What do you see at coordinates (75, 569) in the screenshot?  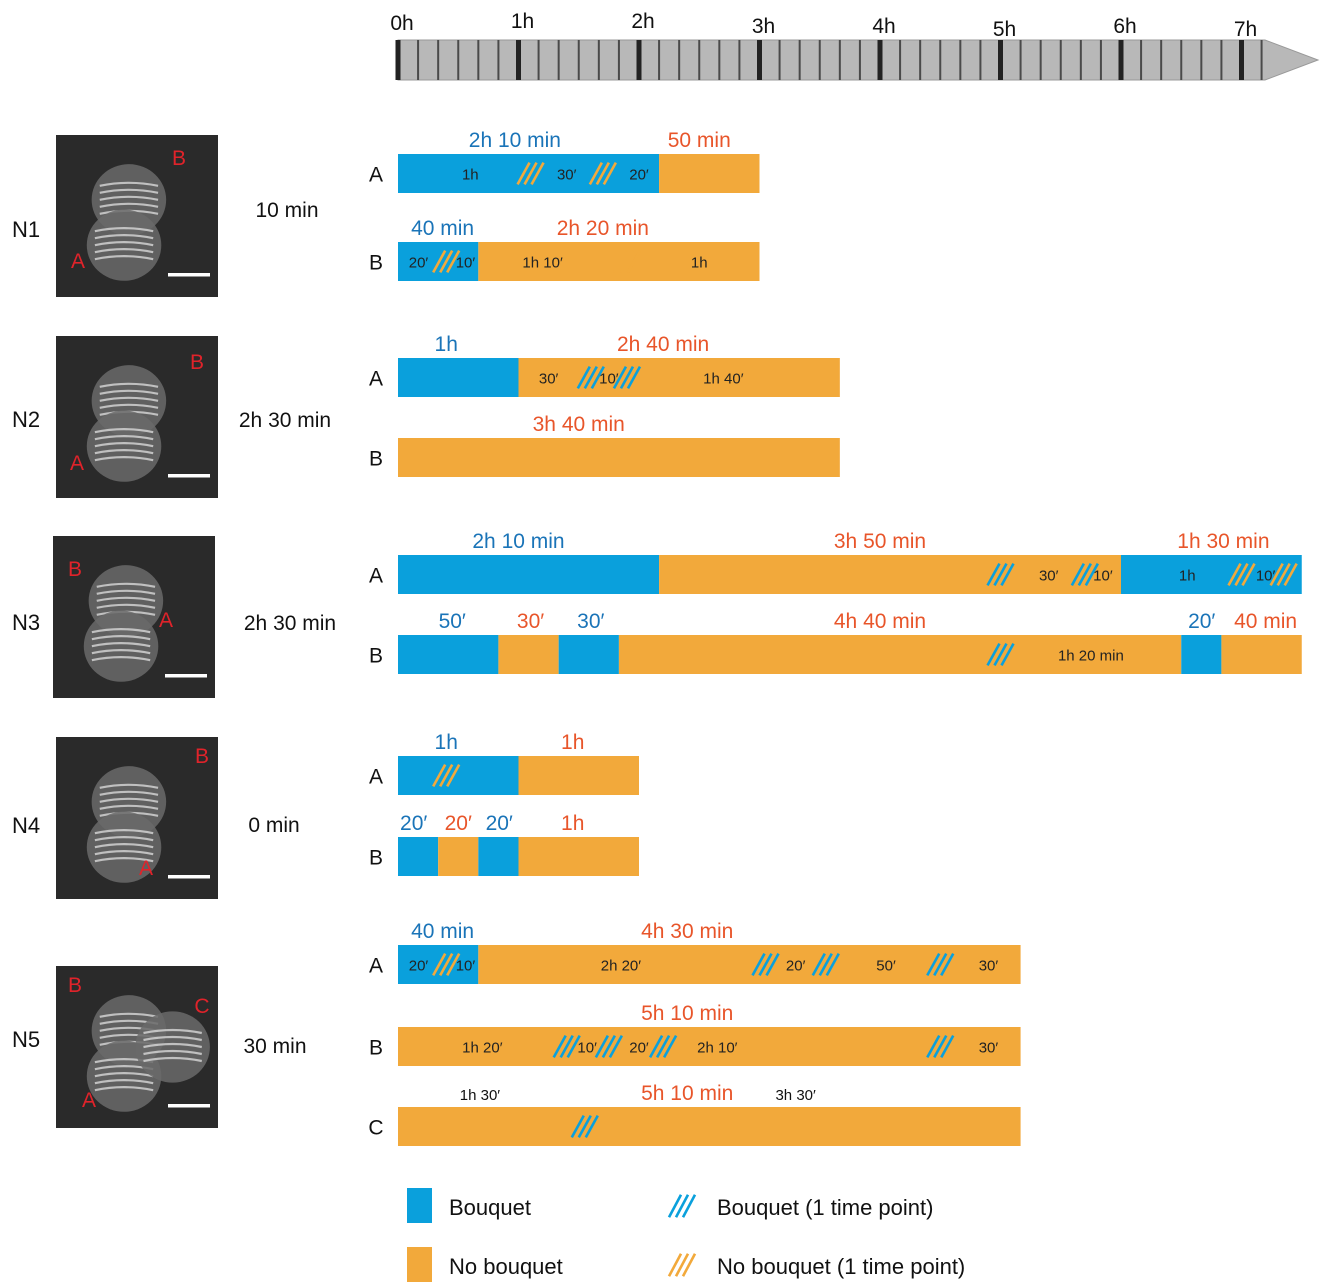 I see `cell-letter: B` at bounding box center [75, 569].